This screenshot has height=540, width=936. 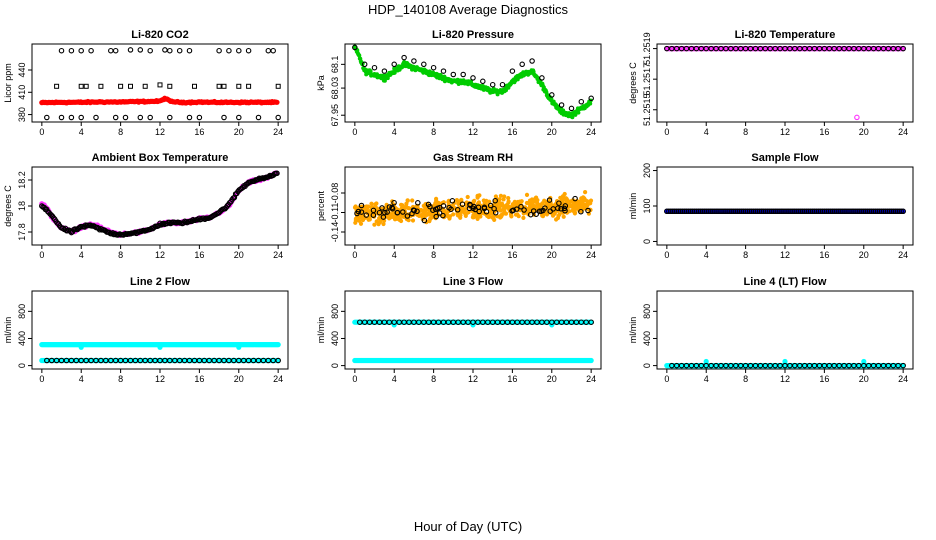 I want to click on y-tick-label: -0.08, so click(x=335, y=193).